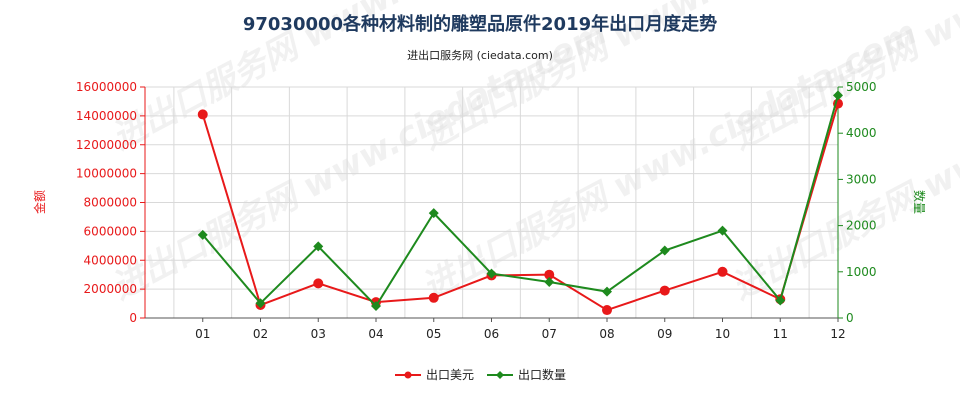  What do you see at coordinates (857, 202) in the screenshot?
I see `right-axis-ticks: 5000 4000 3000 2000 1000 0` at bounding box center [857, 202].